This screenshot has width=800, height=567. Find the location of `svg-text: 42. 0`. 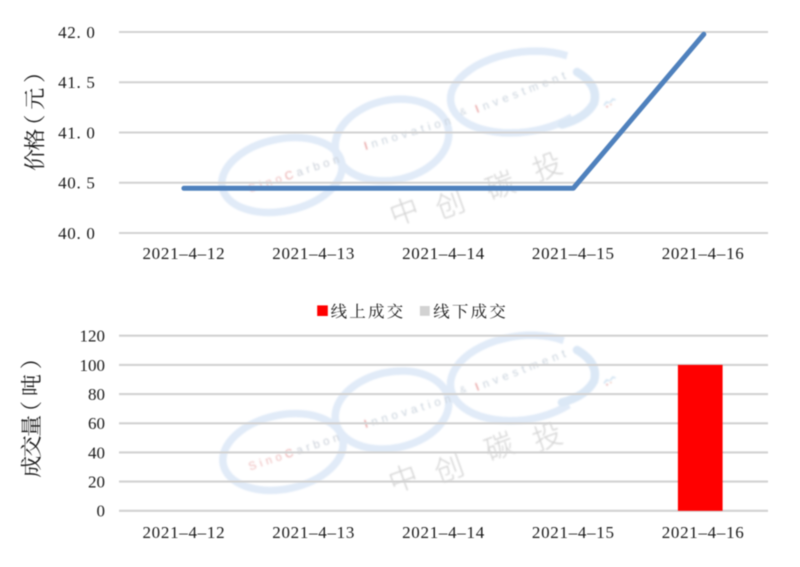

svg-text: 42. 0 is located at coordinates (77, 32).